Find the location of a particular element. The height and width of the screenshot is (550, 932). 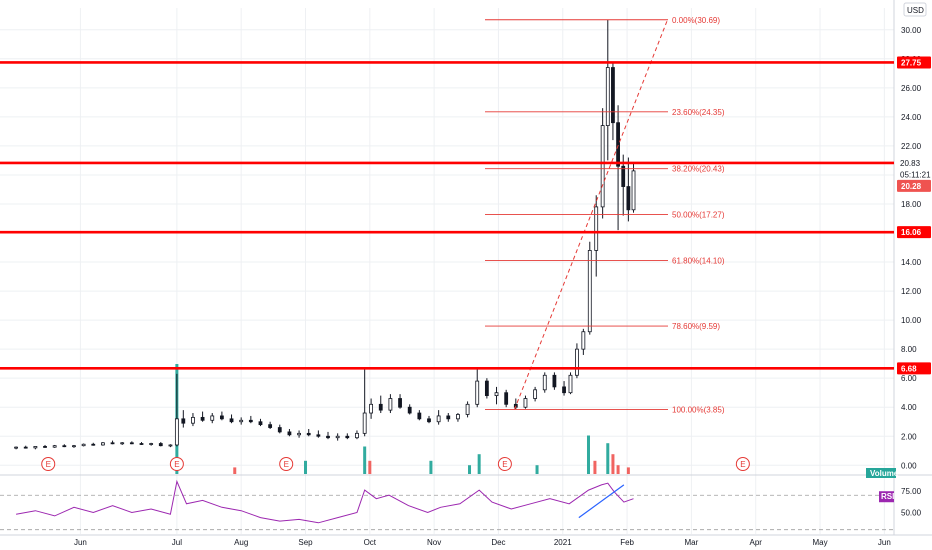

rsi-tick-label: 75.00 is located at coordinates (911, 491).